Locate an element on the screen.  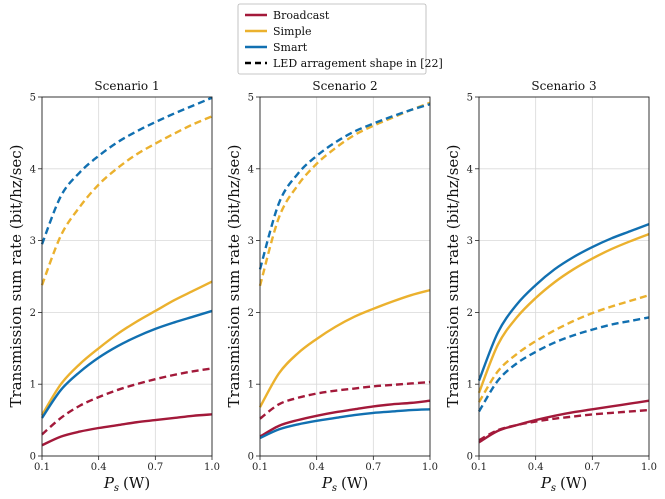
panel-title: Scenario 2 is located at coordinates (344, 86).